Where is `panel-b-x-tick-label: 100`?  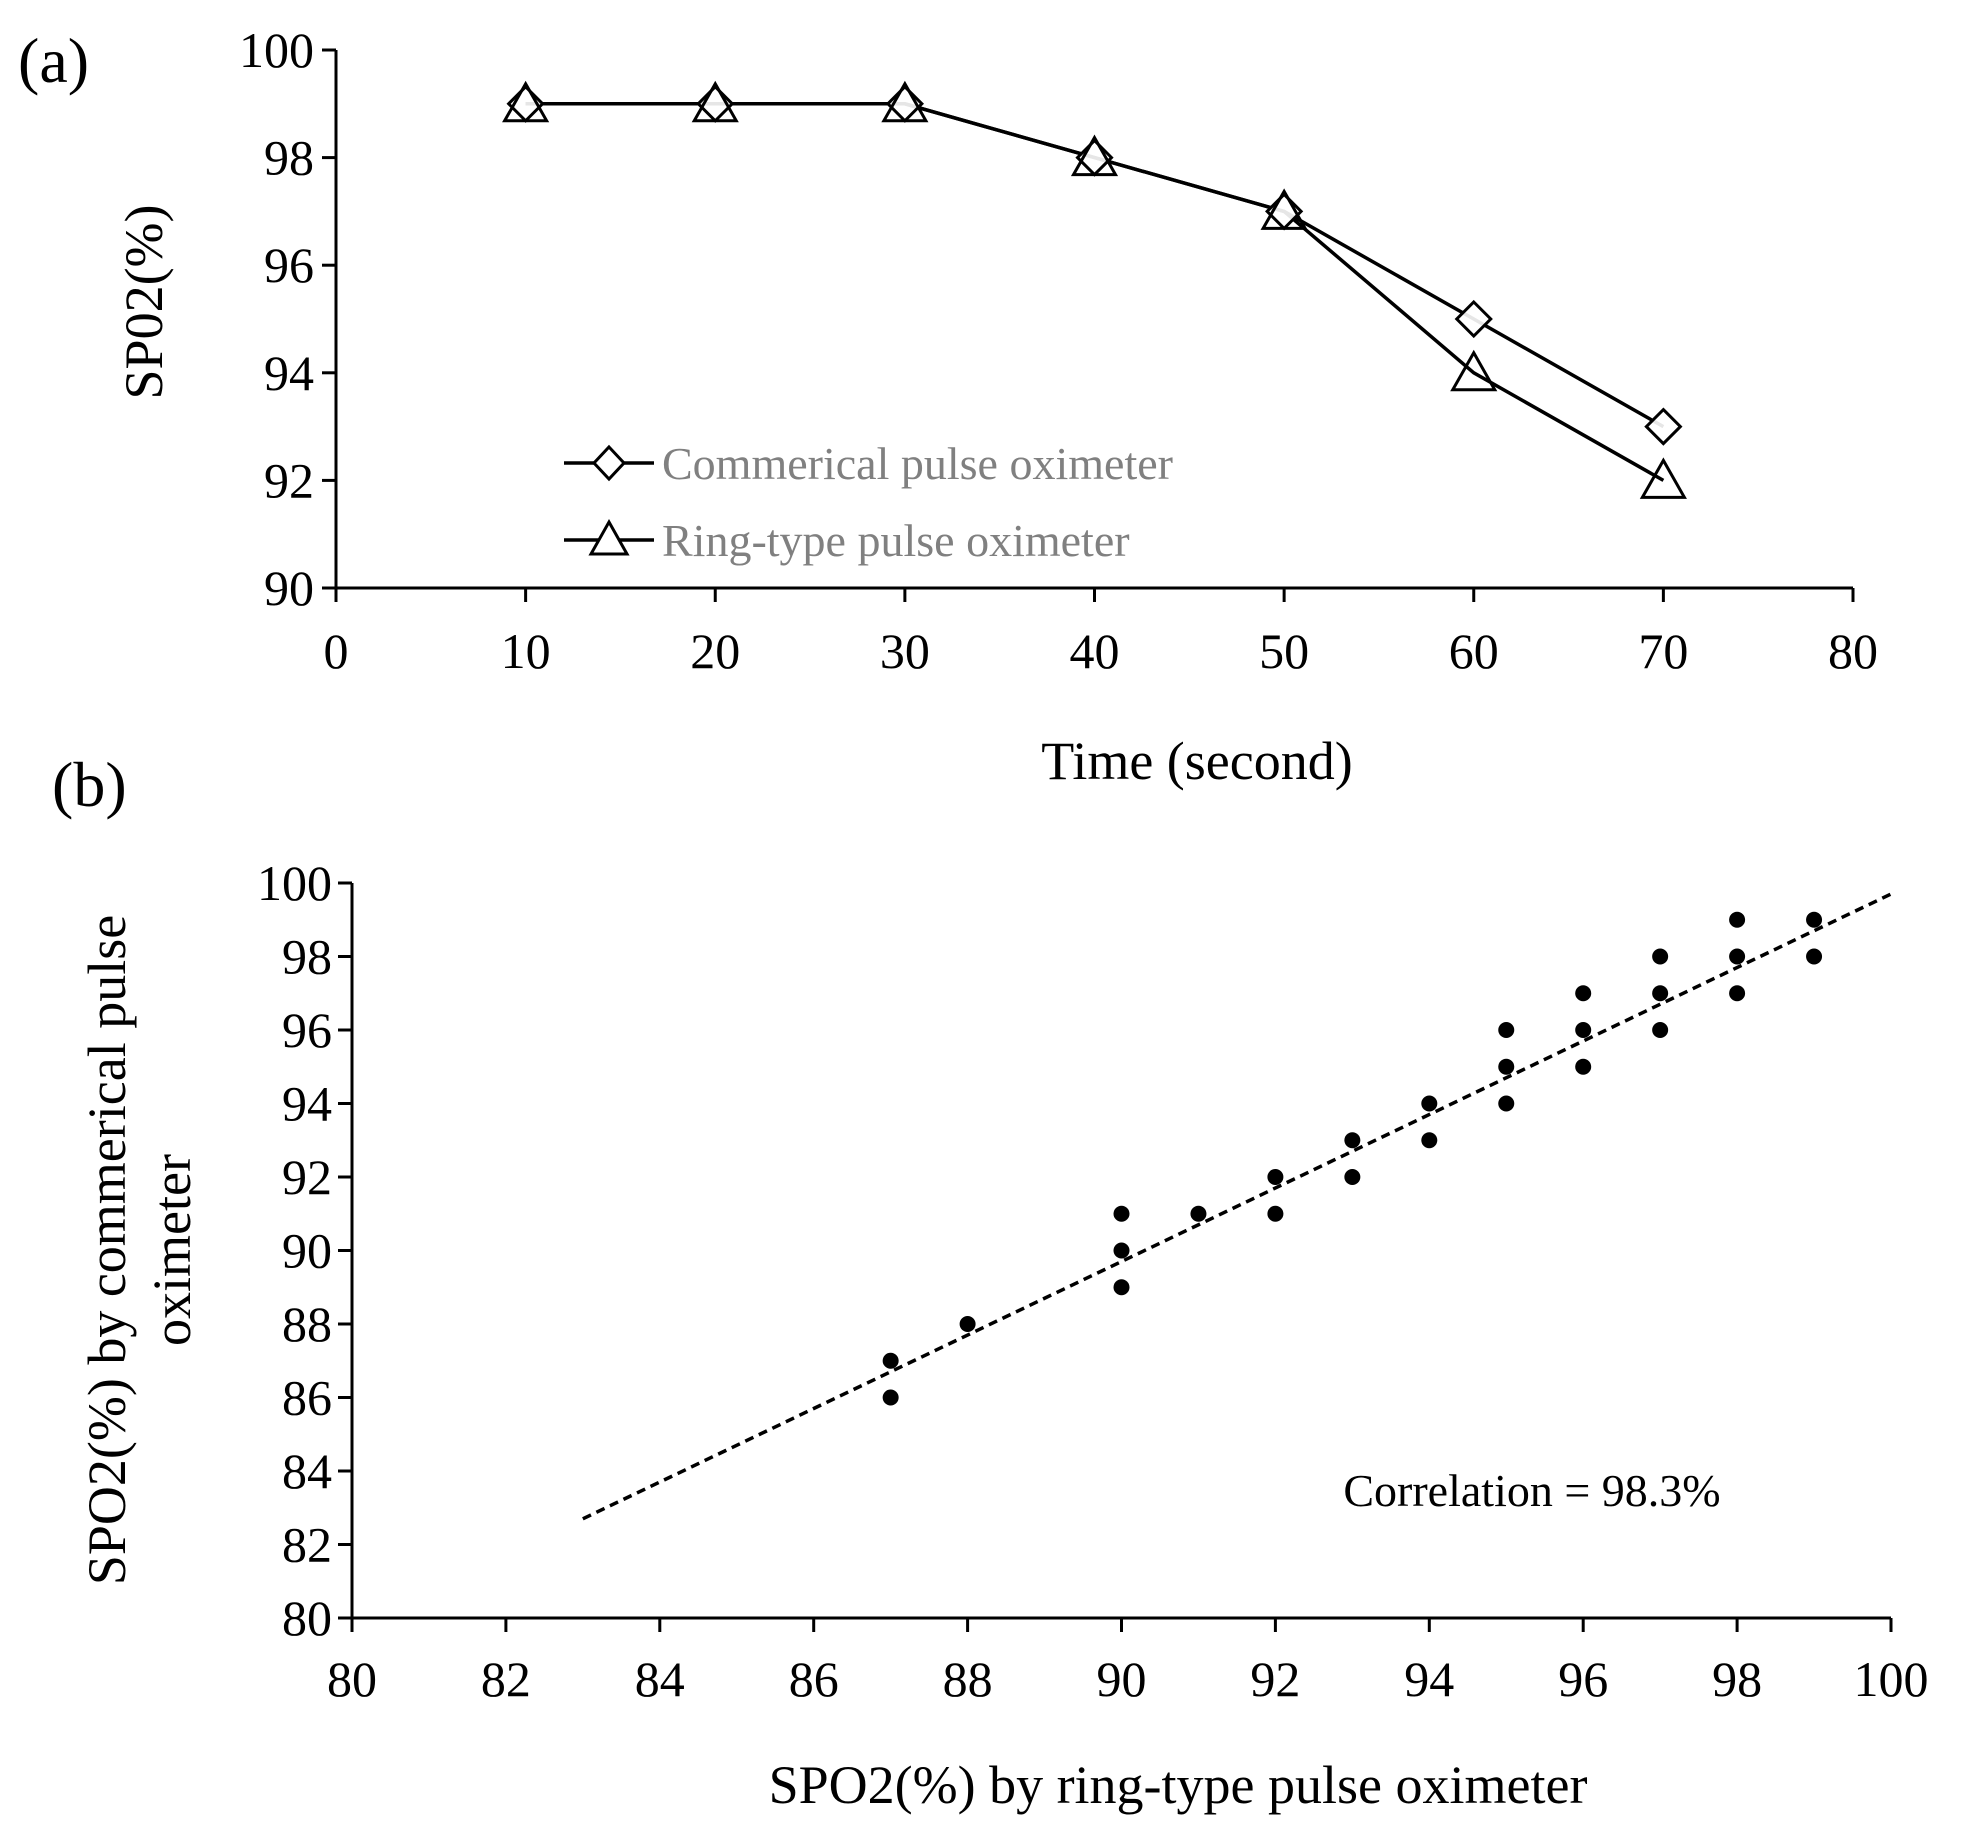 panel-b-x-tick-label: 100 is located at coordinates (1891, 1679).